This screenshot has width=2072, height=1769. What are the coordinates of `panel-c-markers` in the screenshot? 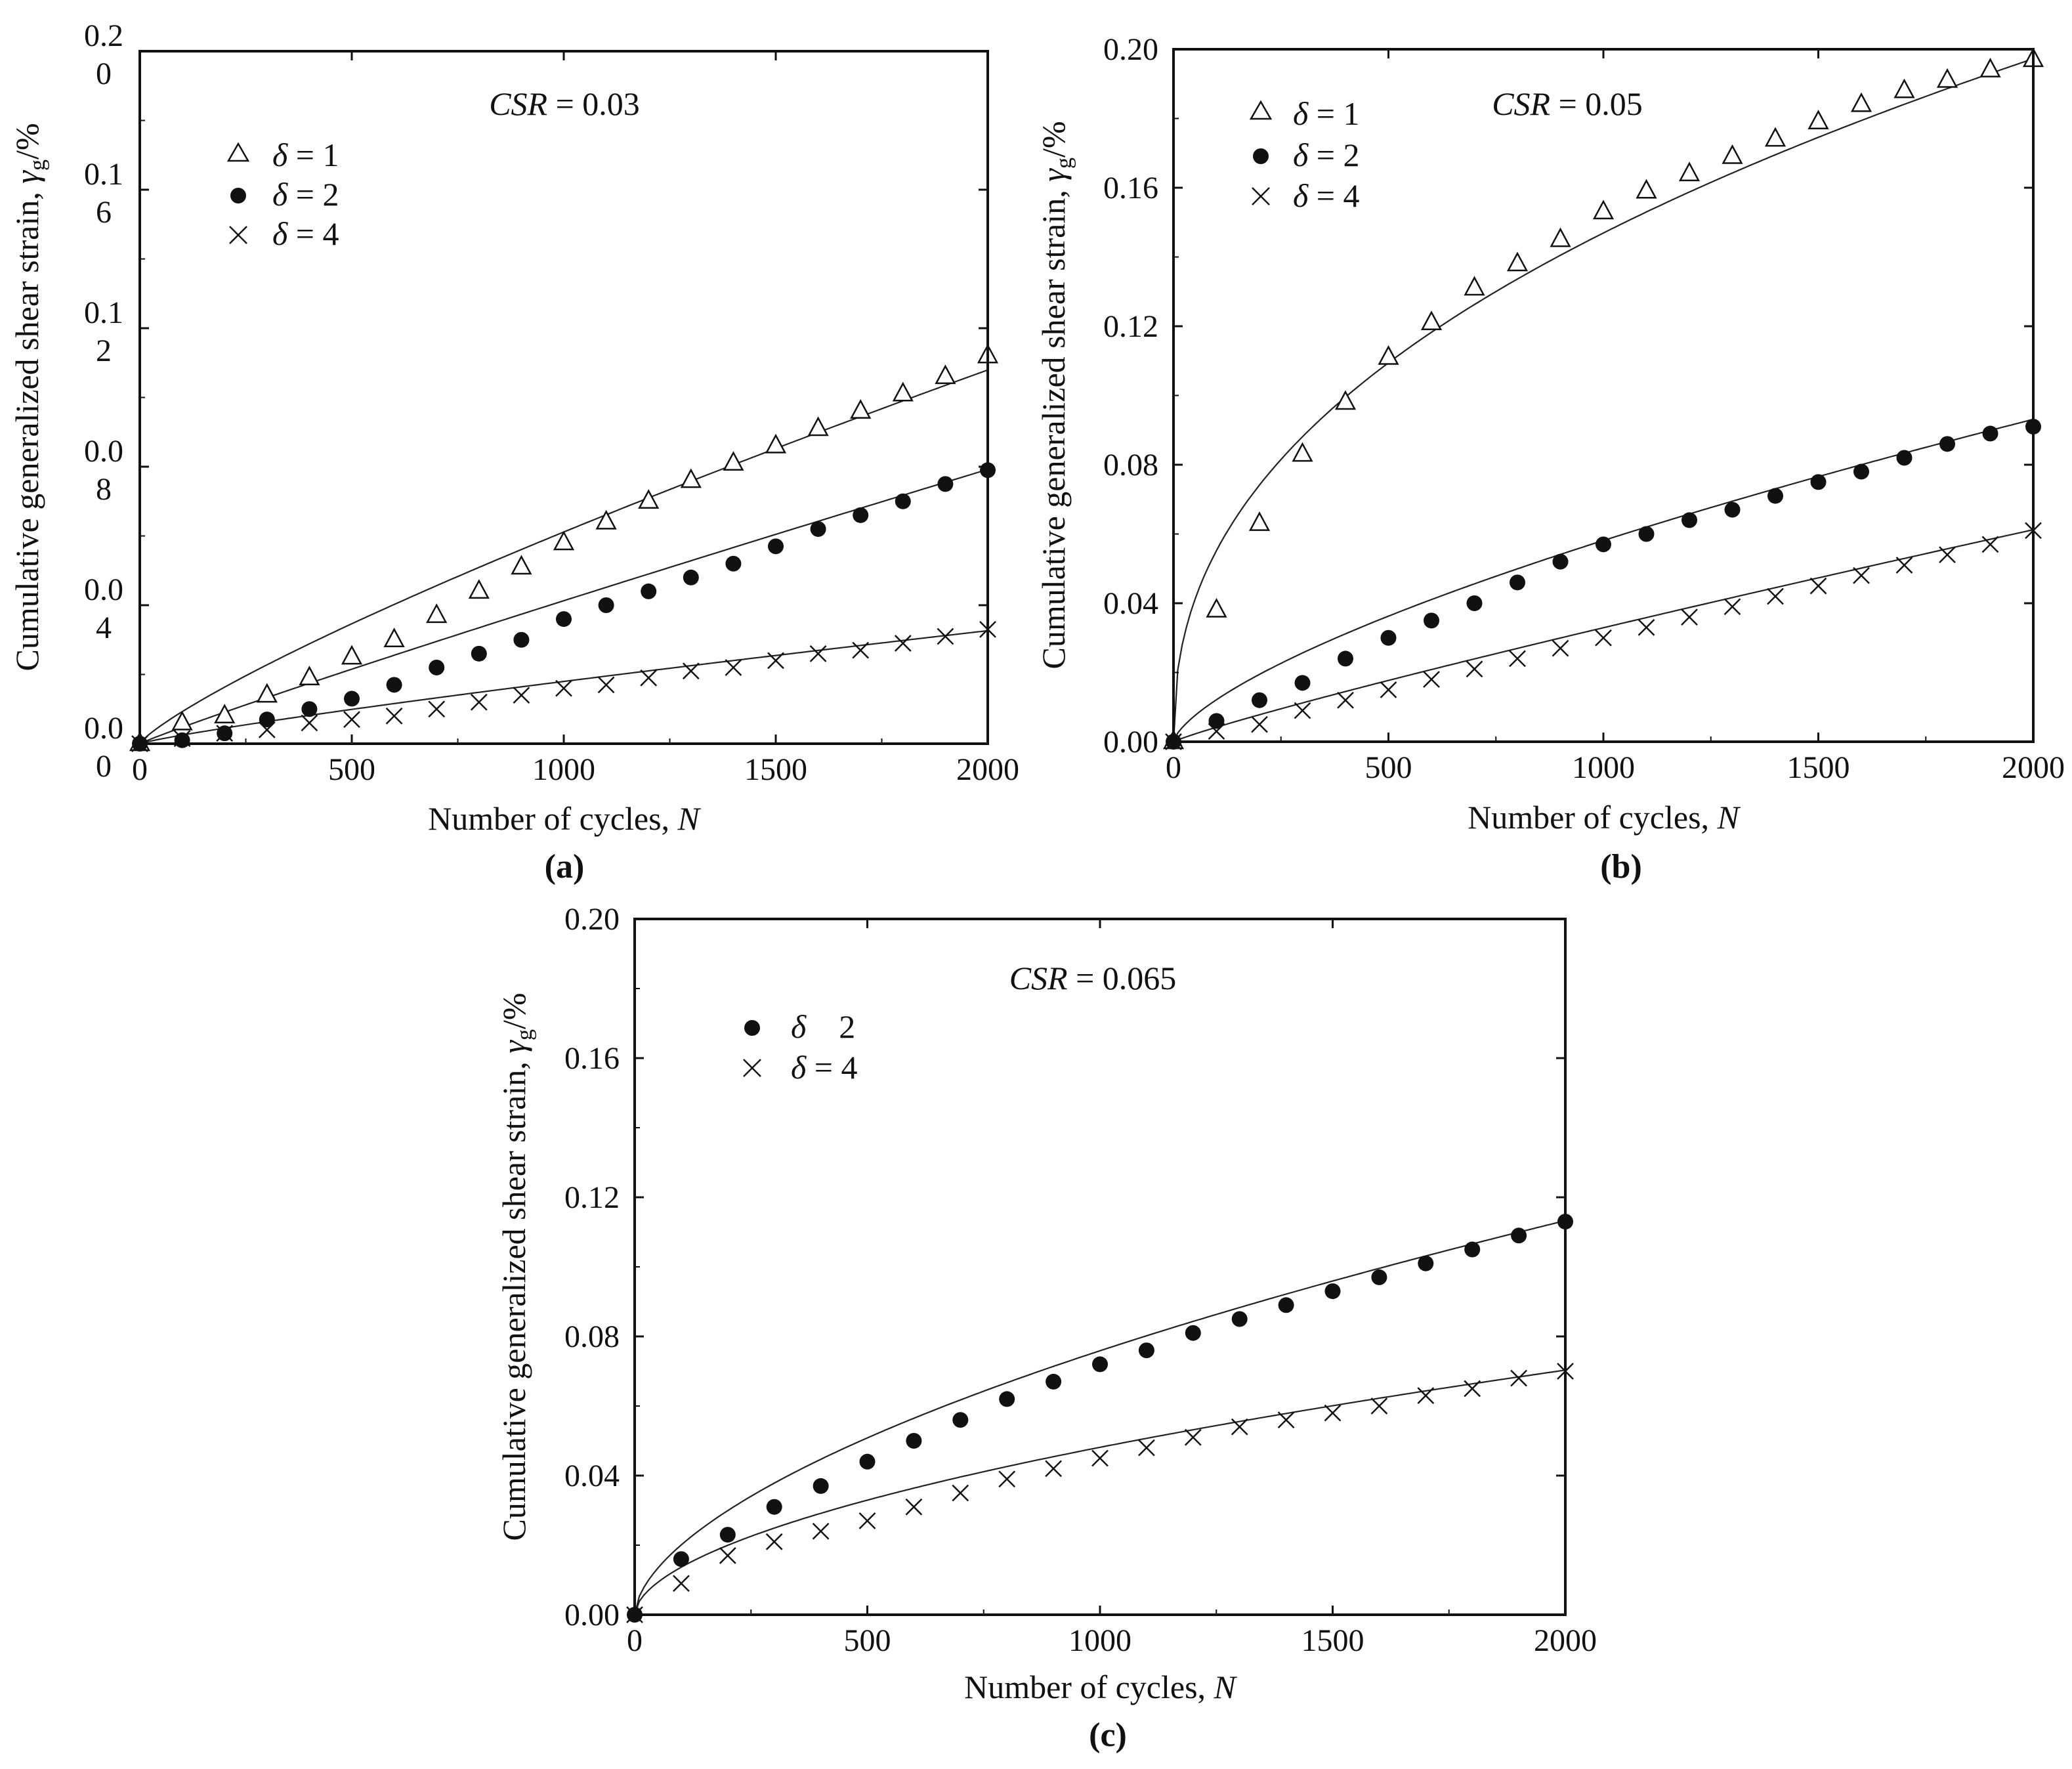 It's located at (1100, 1418).